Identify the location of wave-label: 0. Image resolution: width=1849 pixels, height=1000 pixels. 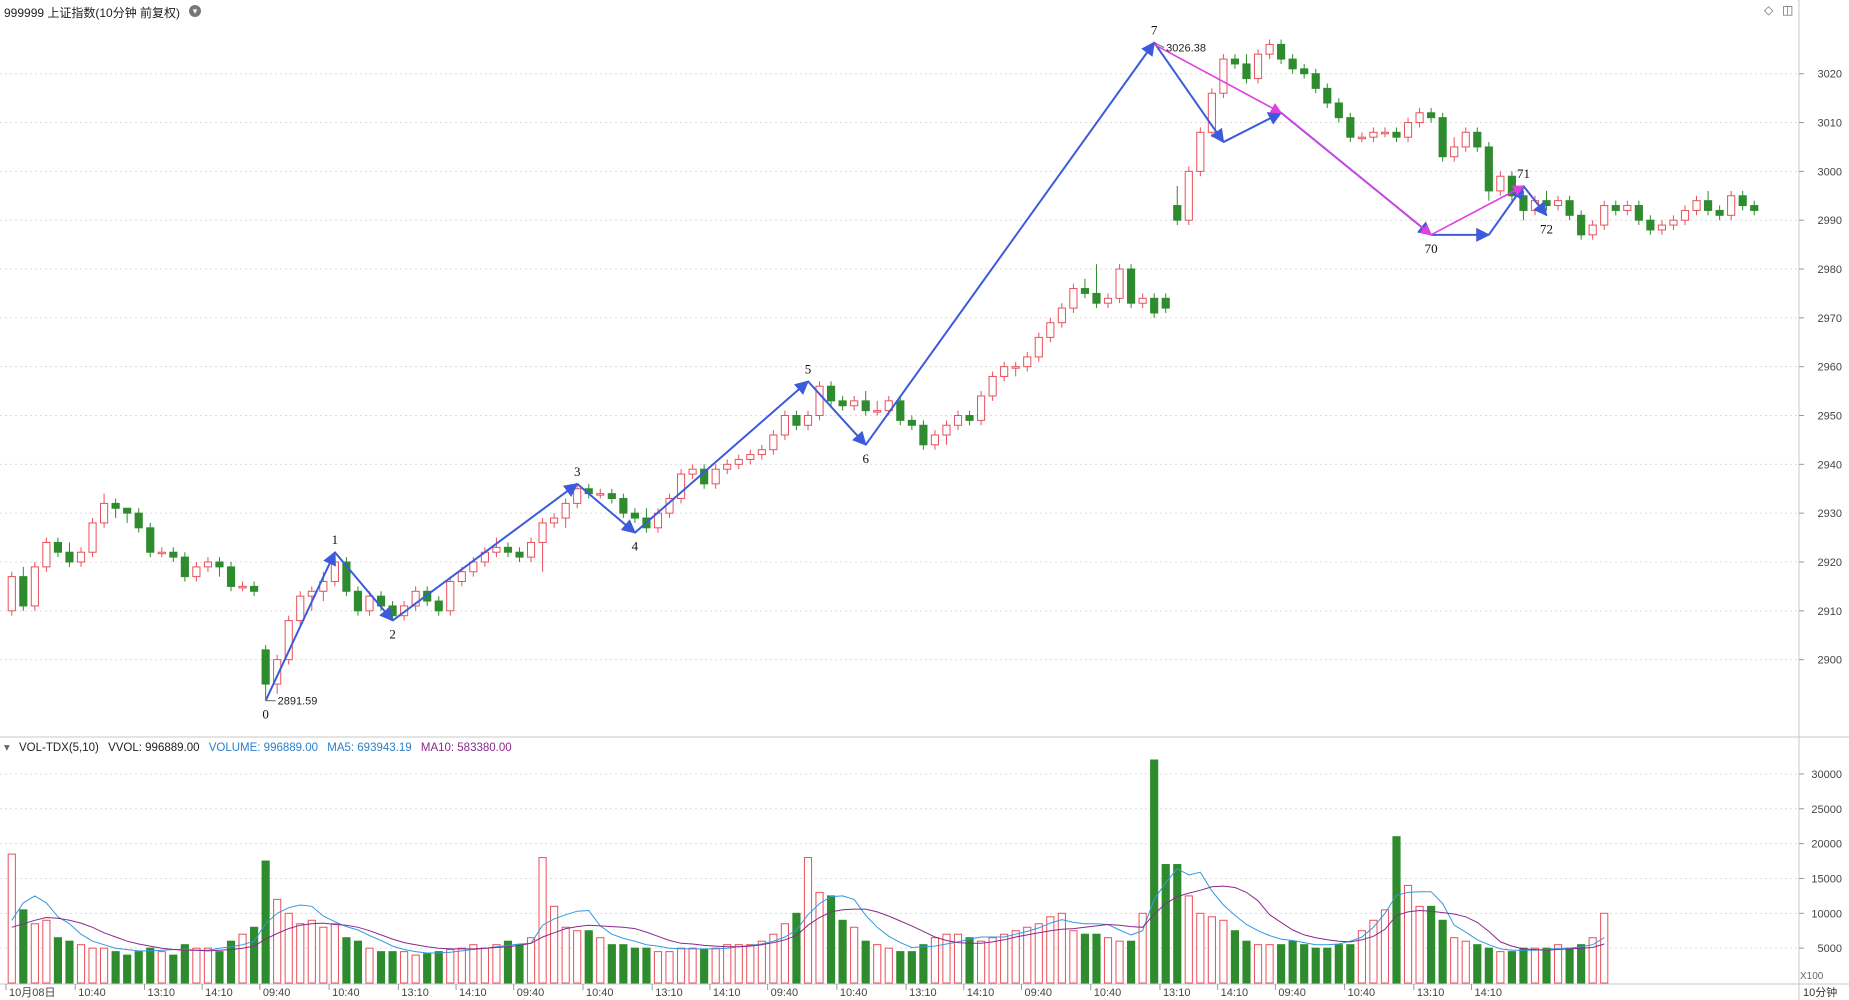
(265, 714).